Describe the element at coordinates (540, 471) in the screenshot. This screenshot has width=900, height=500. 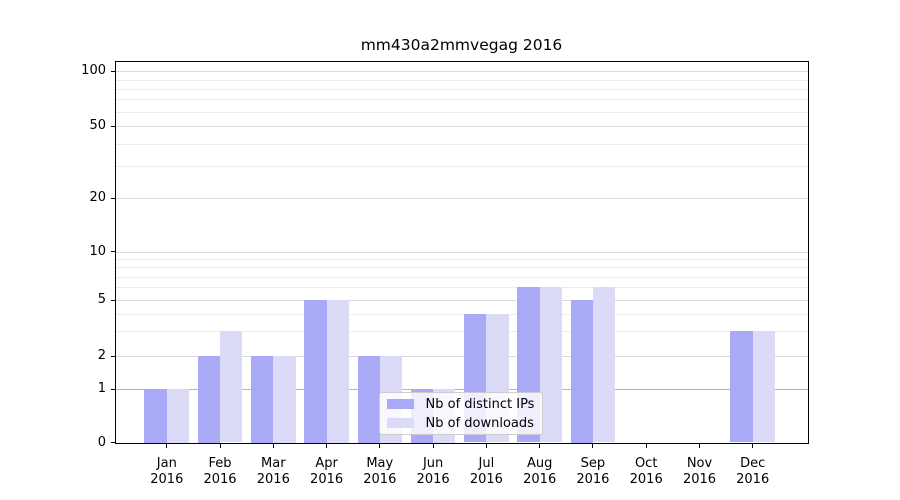
I see `x-tick-label: Aug 2016` at that location.